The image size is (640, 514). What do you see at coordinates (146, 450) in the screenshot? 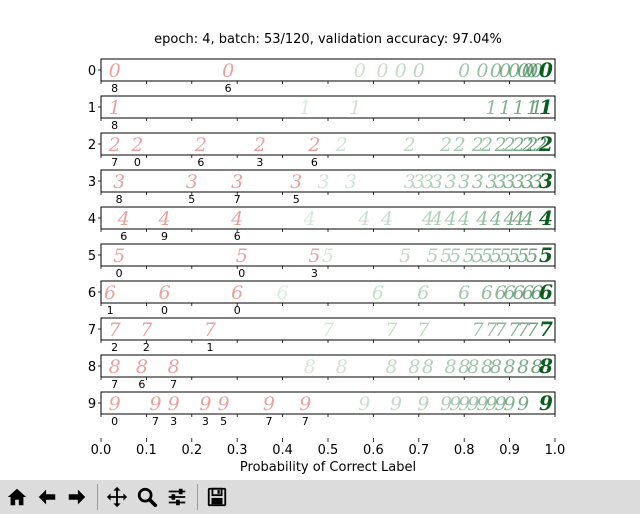
I see `x-tick-label: 0.1` at bounding box center [146, 450].